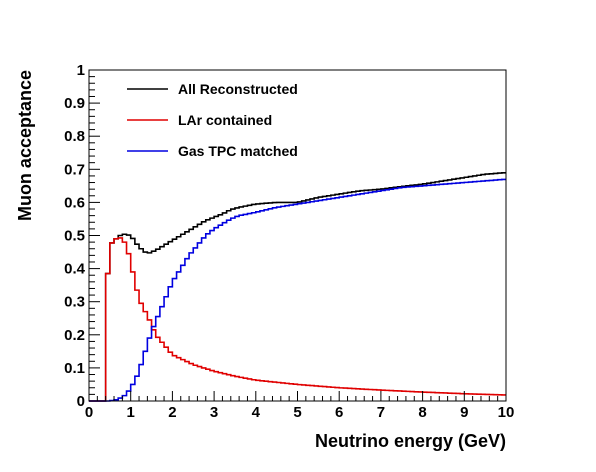 This screenshot has width=596, height=472. What do you see at coordinates (74, 103) in the screenshot?
I see `y-tick-label: 0.9` at bounding box center [74, 103].